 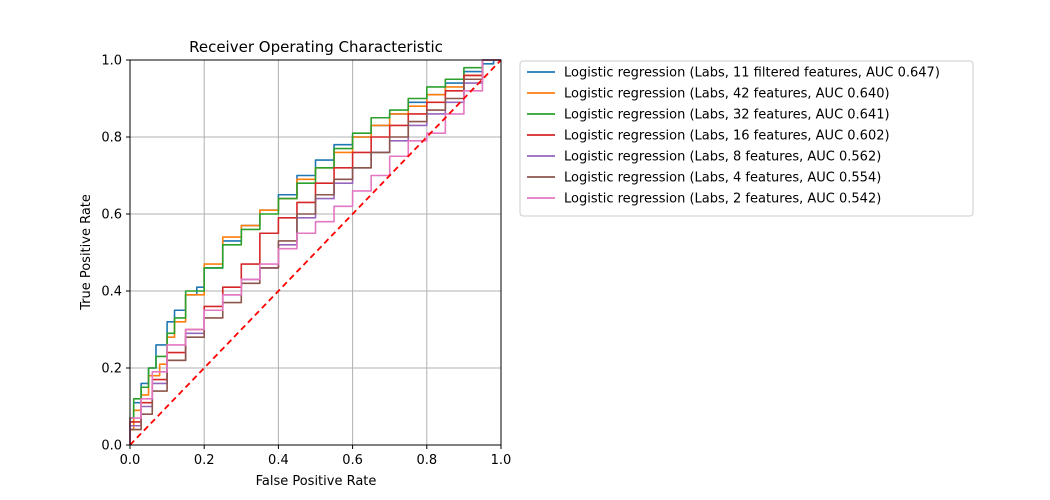 I want to click on y-tick-label: 0.6, so click(x=111, y=215).